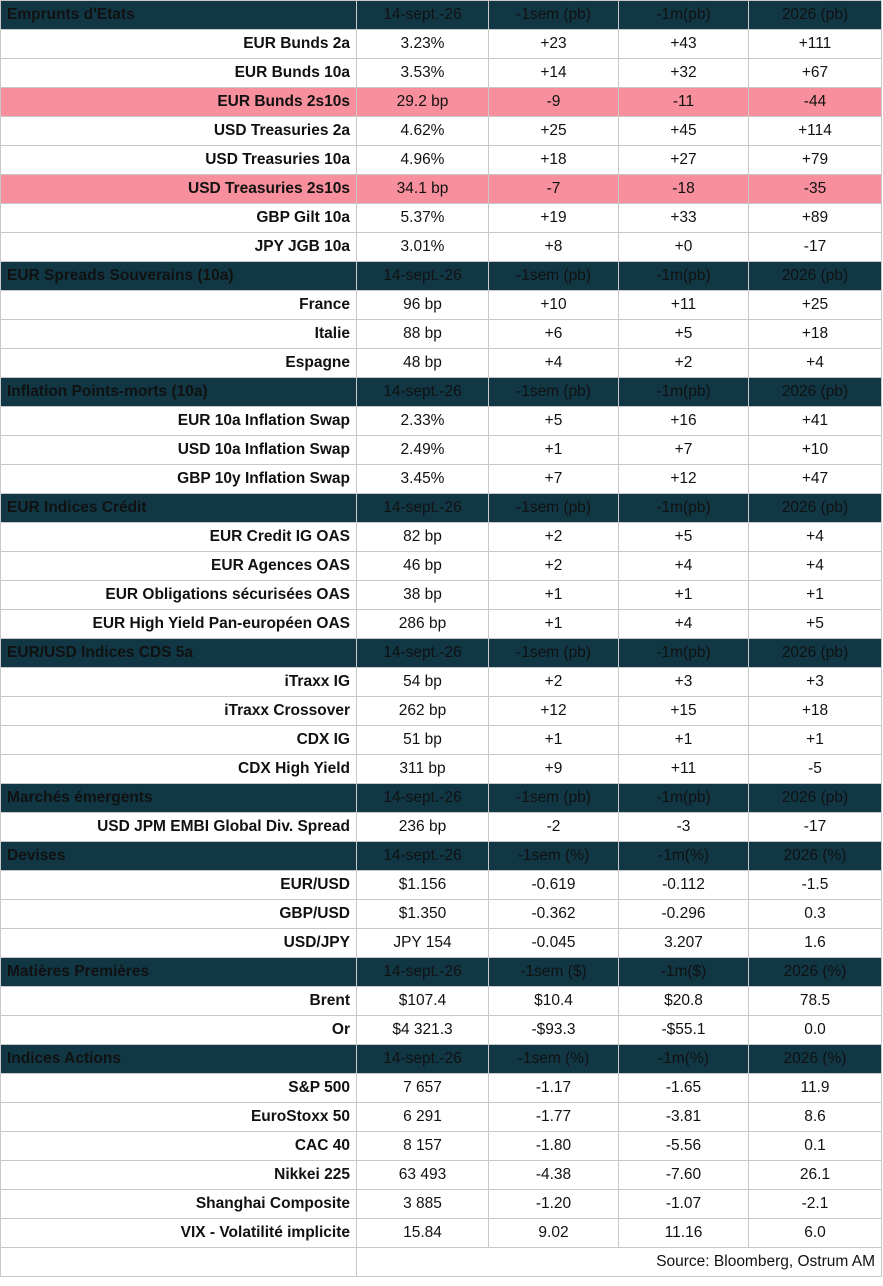 Image resolution: width=883 pixels, height=1286 pixels. I want to click on value-cell: +15, so click(683, 711).